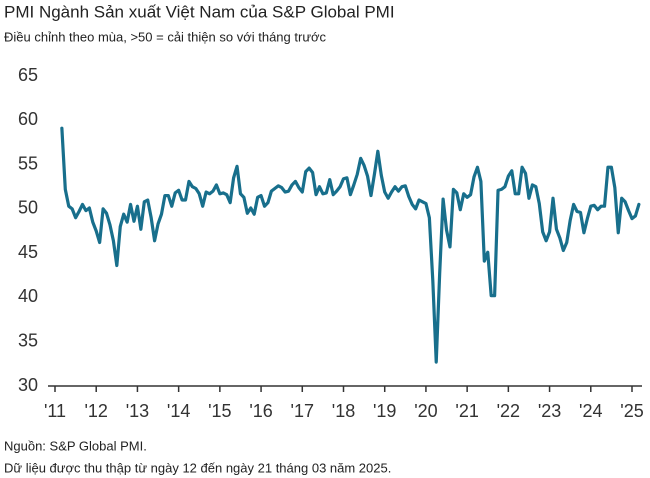 Image resolution: width=650 pixels, height=478 pixels. What do you see at coordinates (466, 411) in the screenshot?
I see `x-tick-label: '21` at bounding box center [466, 411].